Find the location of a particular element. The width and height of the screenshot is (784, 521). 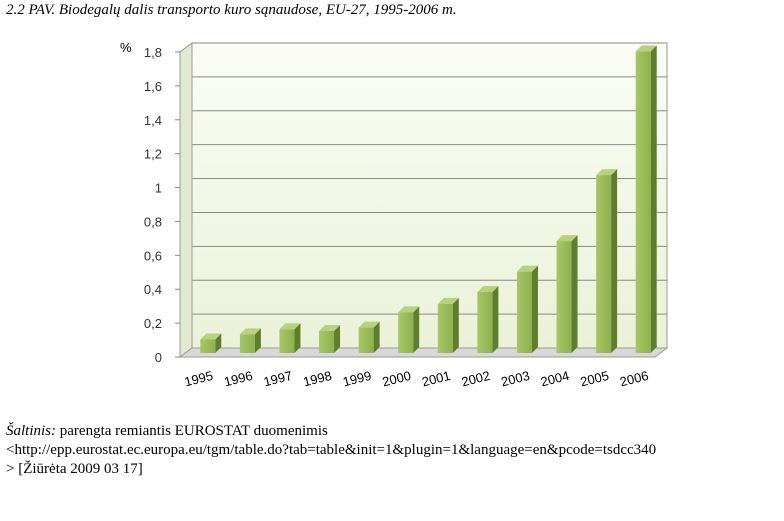

y-tick-label: 0,2 is located at coordinates (153, 323).